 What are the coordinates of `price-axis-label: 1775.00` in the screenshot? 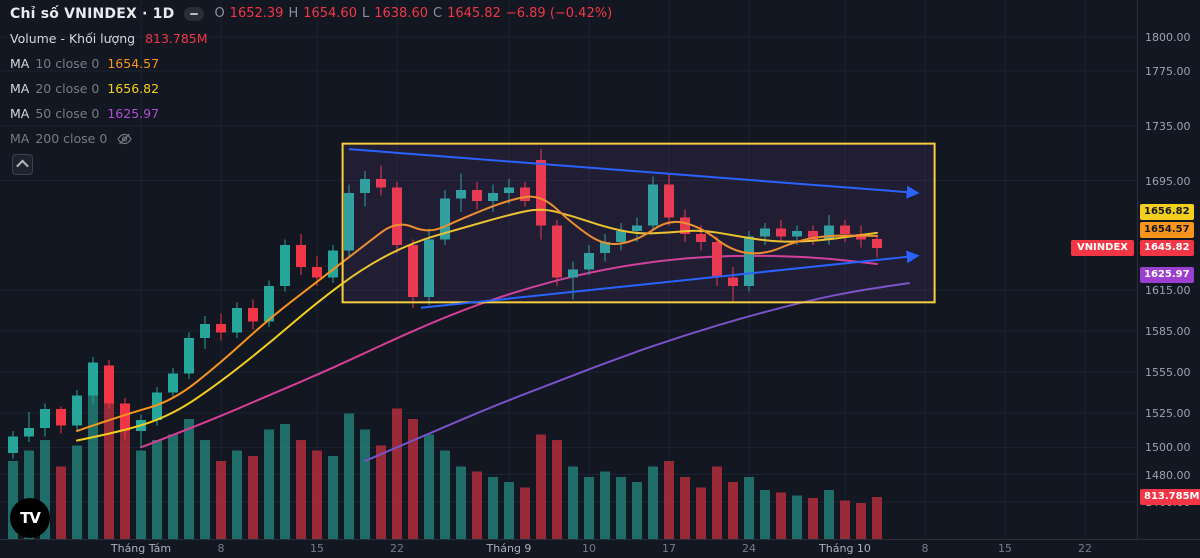 It's located at (1168, 72).